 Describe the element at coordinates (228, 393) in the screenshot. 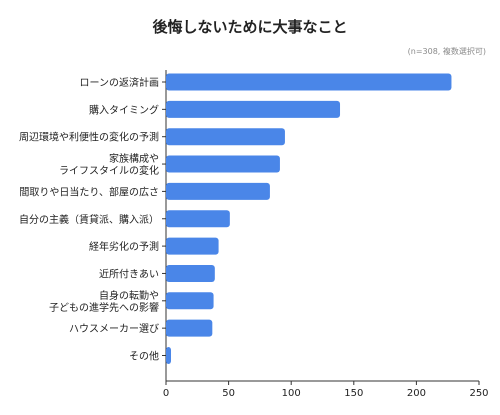

I see `x-tick-label: 50` at that location.